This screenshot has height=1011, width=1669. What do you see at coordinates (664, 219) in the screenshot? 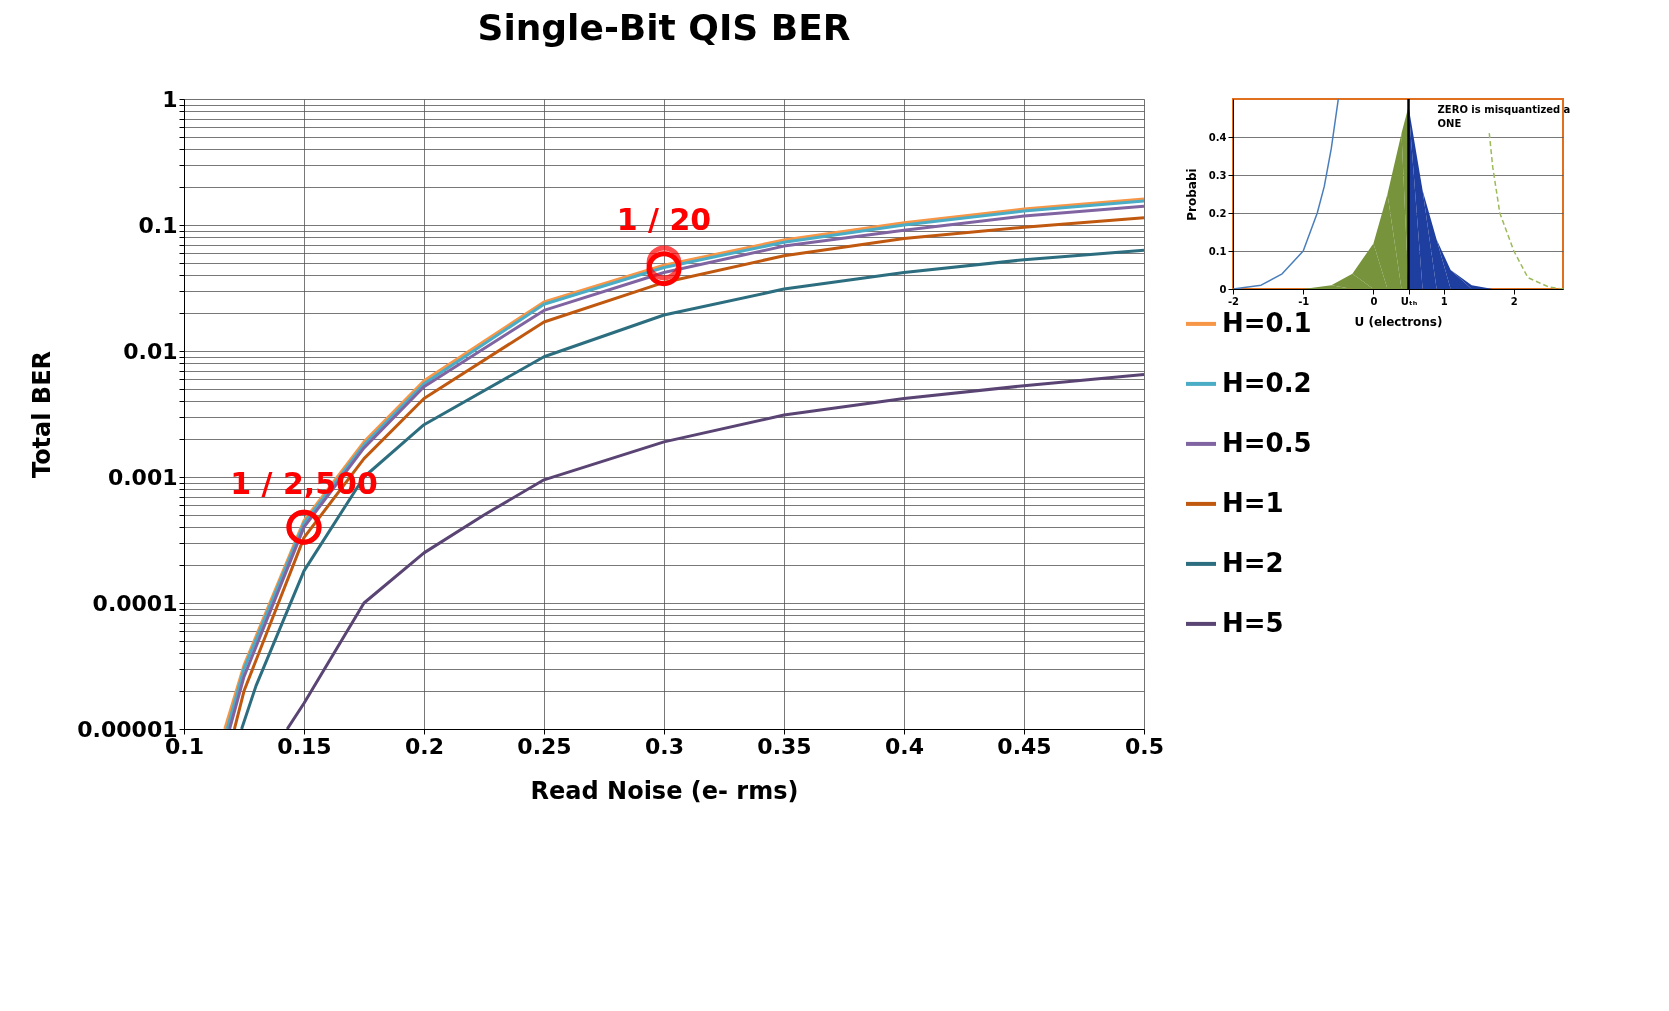
I see `annotation: 1 / 20` at bounding box center [664, 219].